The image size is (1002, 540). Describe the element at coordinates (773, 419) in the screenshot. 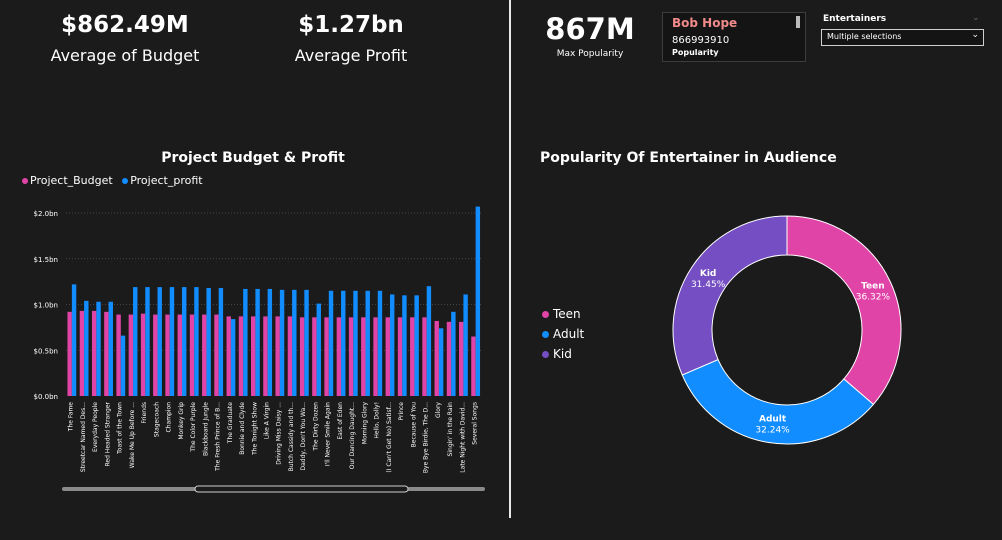

I see `donut-label-name: Adult` at that location.